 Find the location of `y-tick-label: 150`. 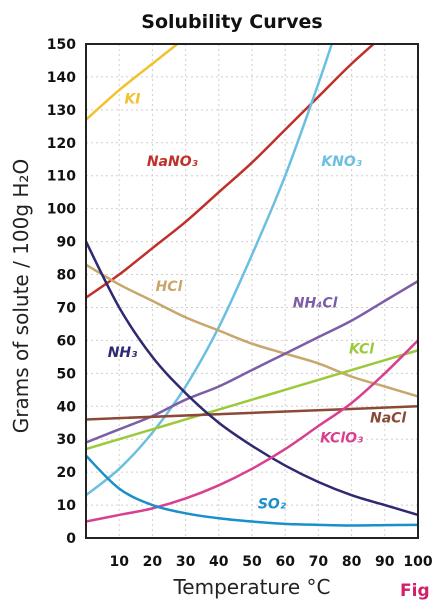

y-tick-label: 150 is located at coordinates (61, 45).